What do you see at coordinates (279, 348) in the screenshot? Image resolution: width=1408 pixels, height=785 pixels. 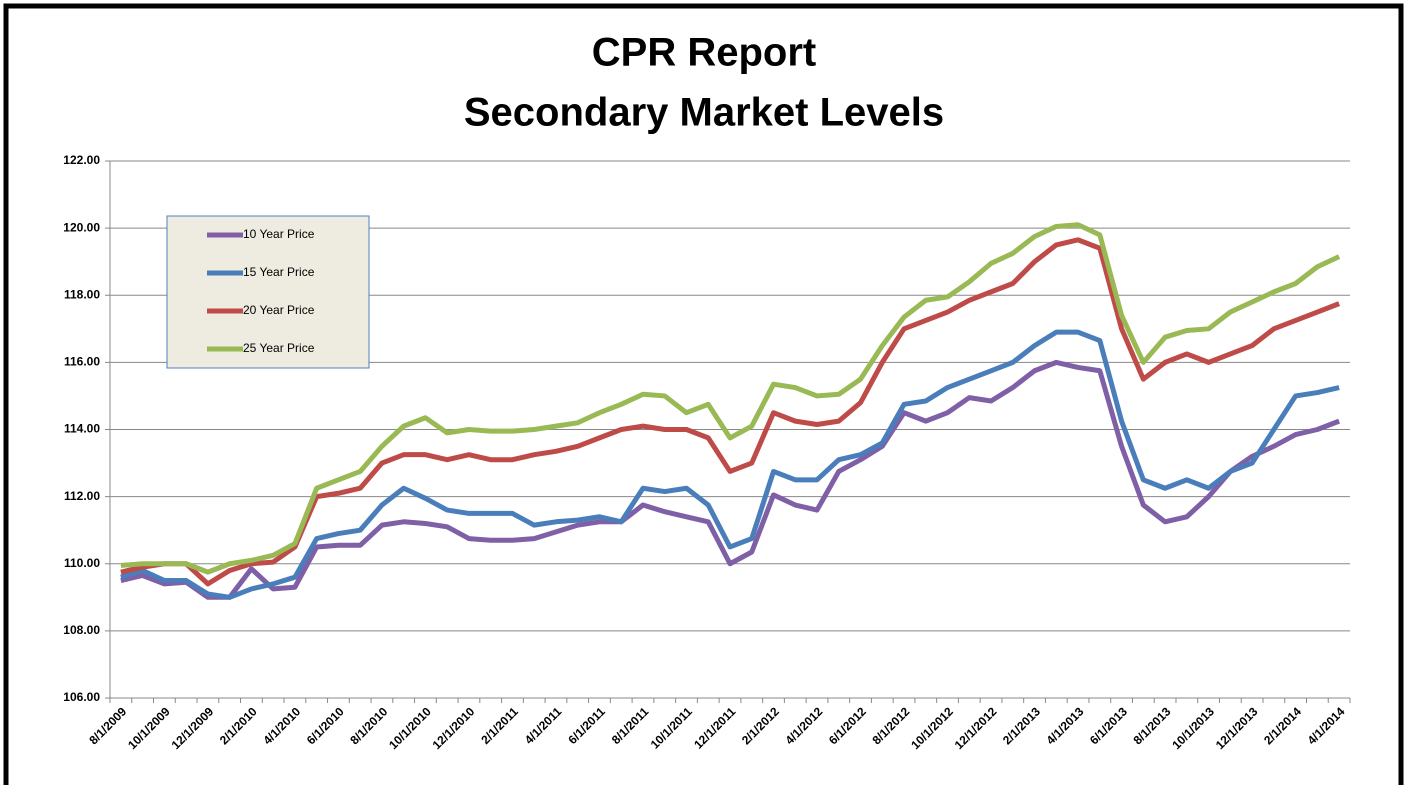 I see `legend-label: 25 Year Price` at bounding box center [279, 348].